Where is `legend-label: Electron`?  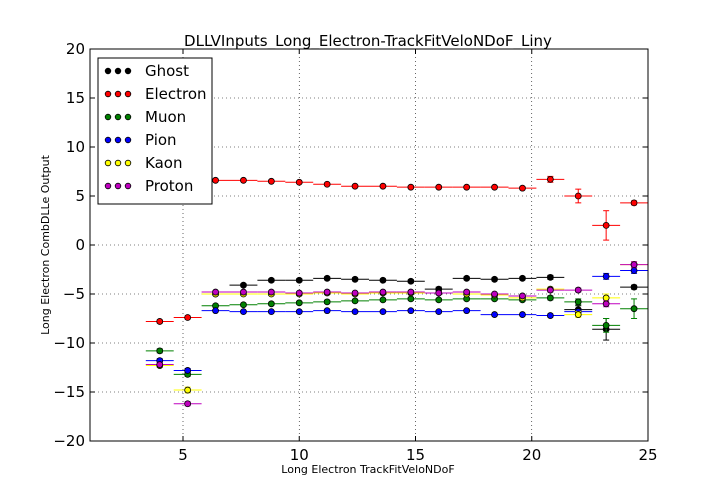
legend-label: Electron is located at coordinates (176, 94).